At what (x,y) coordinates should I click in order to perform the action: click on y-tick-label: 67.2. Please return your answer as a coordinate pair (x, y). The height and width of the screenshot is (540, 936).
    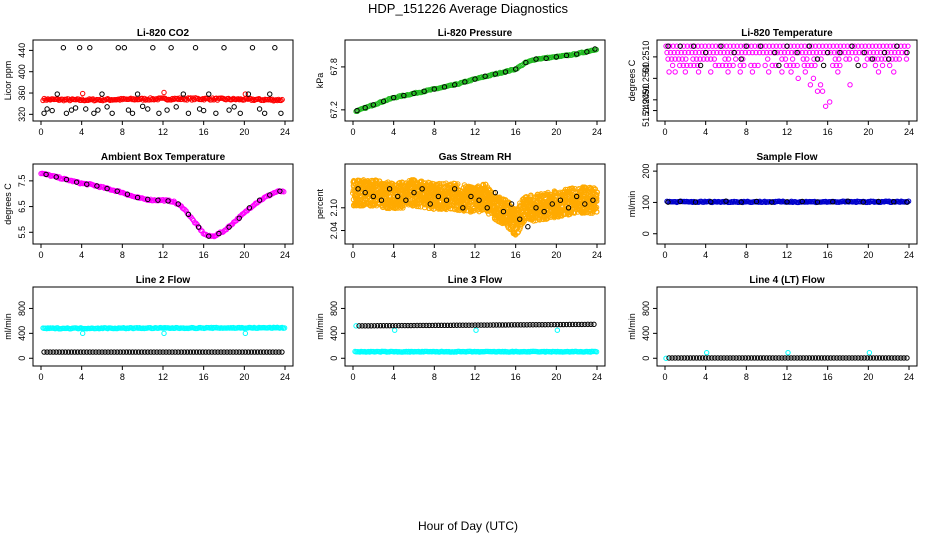
    Looking at the image, I should click on (334, 110).